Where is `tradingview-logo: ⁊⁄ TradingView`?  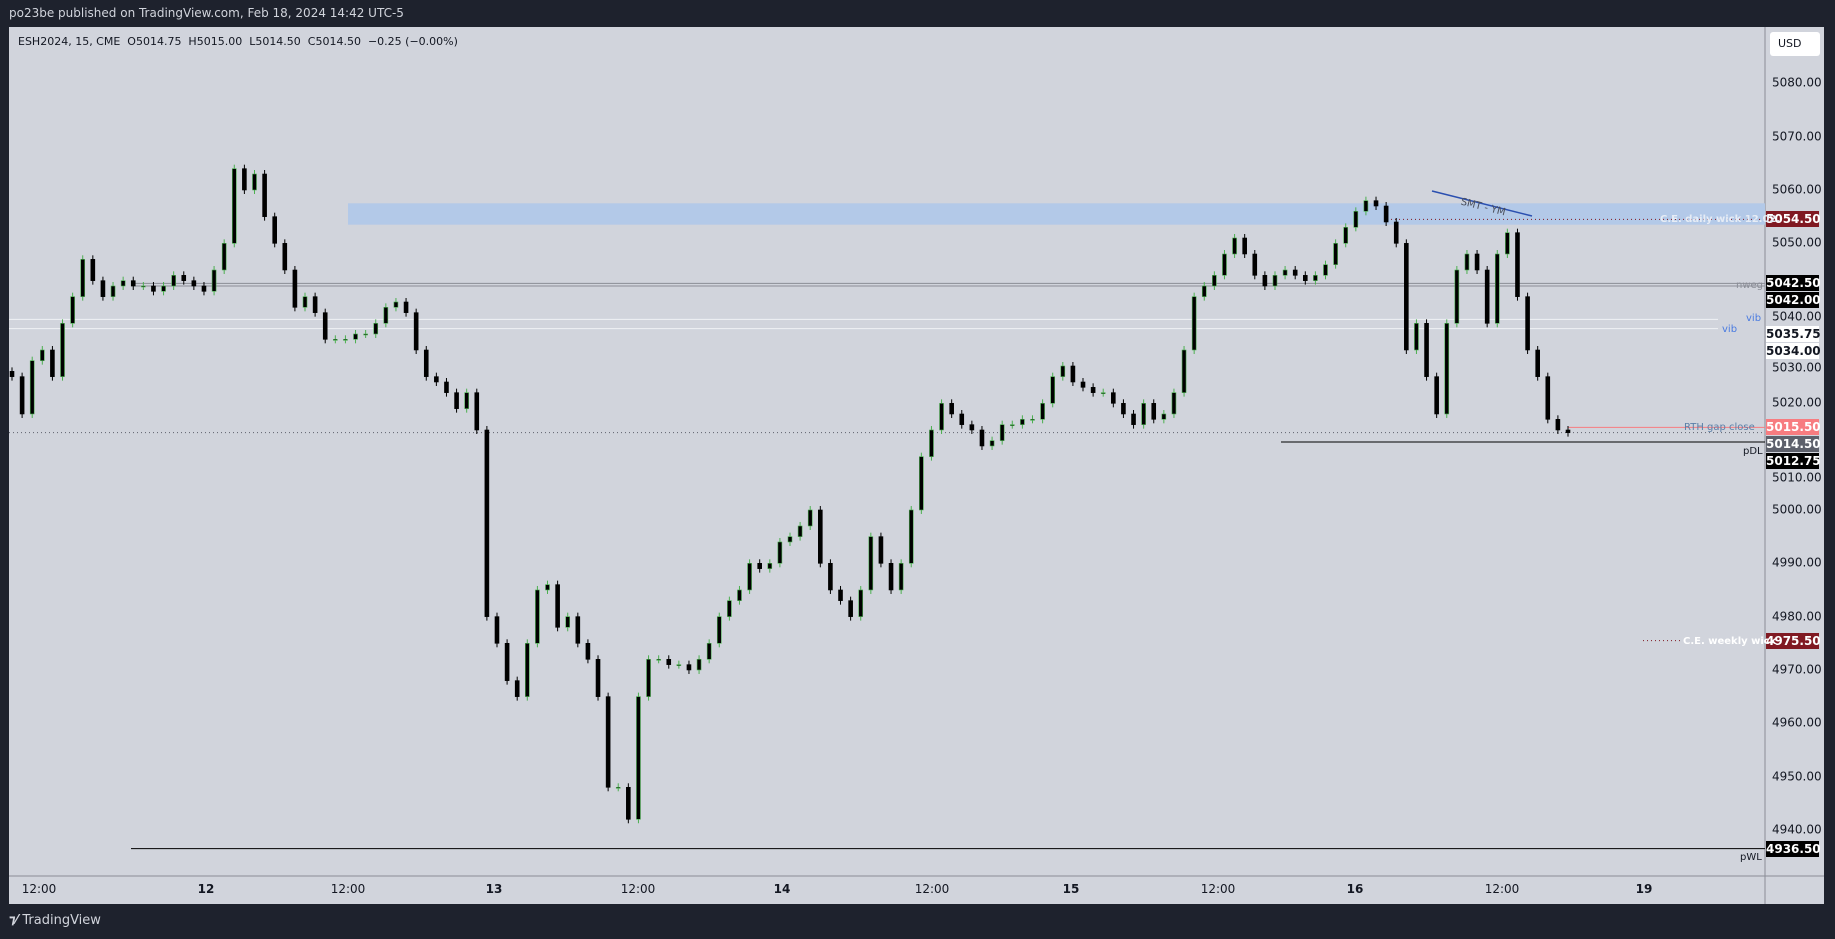 tradingview-logo: ⁊⁄ TradingView is located at coordinates (55, 920).